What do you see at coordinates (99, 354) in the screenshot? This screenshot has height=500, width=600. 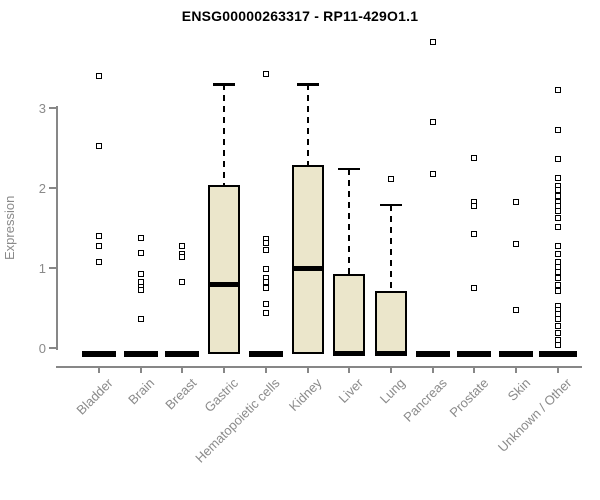 I see `zero-bar-bladder` at bounding box center [99, 354].